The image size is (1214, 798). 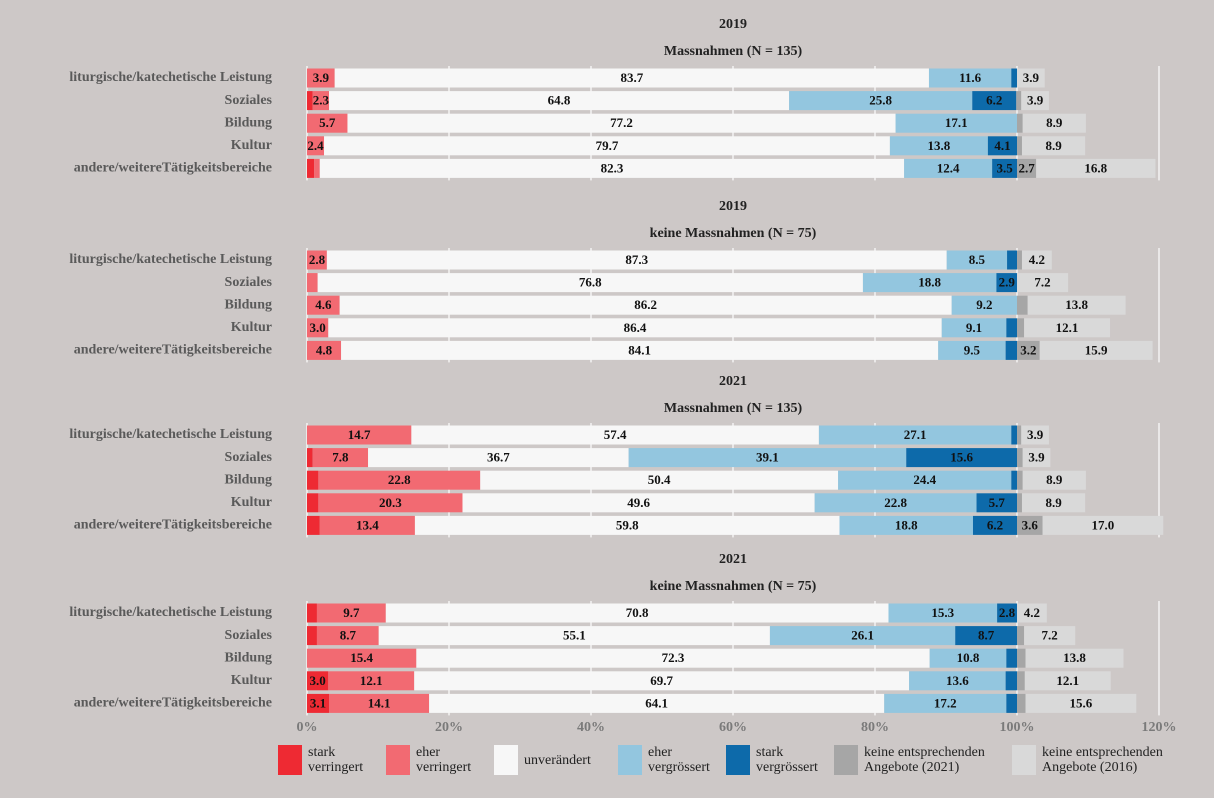 I want to click on legend-label: keine entsprechenden Angebote (2021), so click(x=924, y=760).